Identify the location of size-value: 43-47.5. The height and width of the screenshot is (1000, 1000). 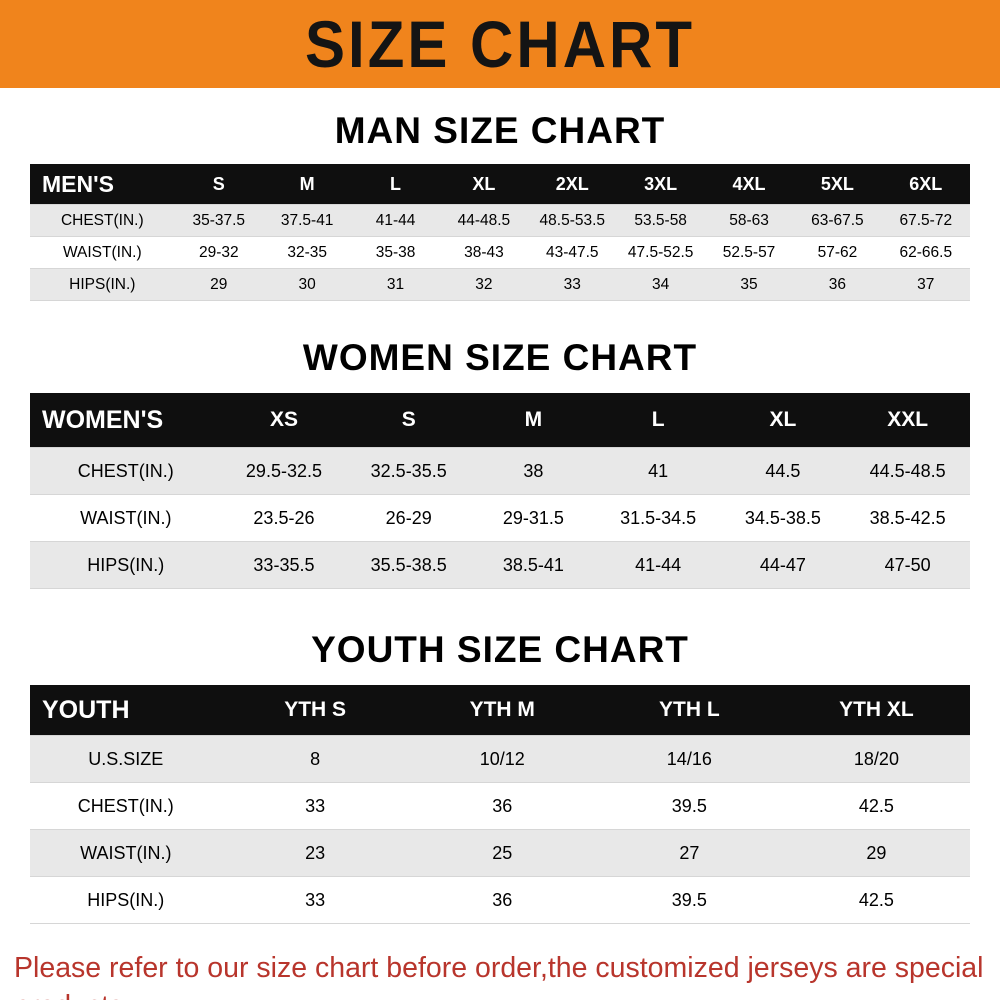
(572, 252).